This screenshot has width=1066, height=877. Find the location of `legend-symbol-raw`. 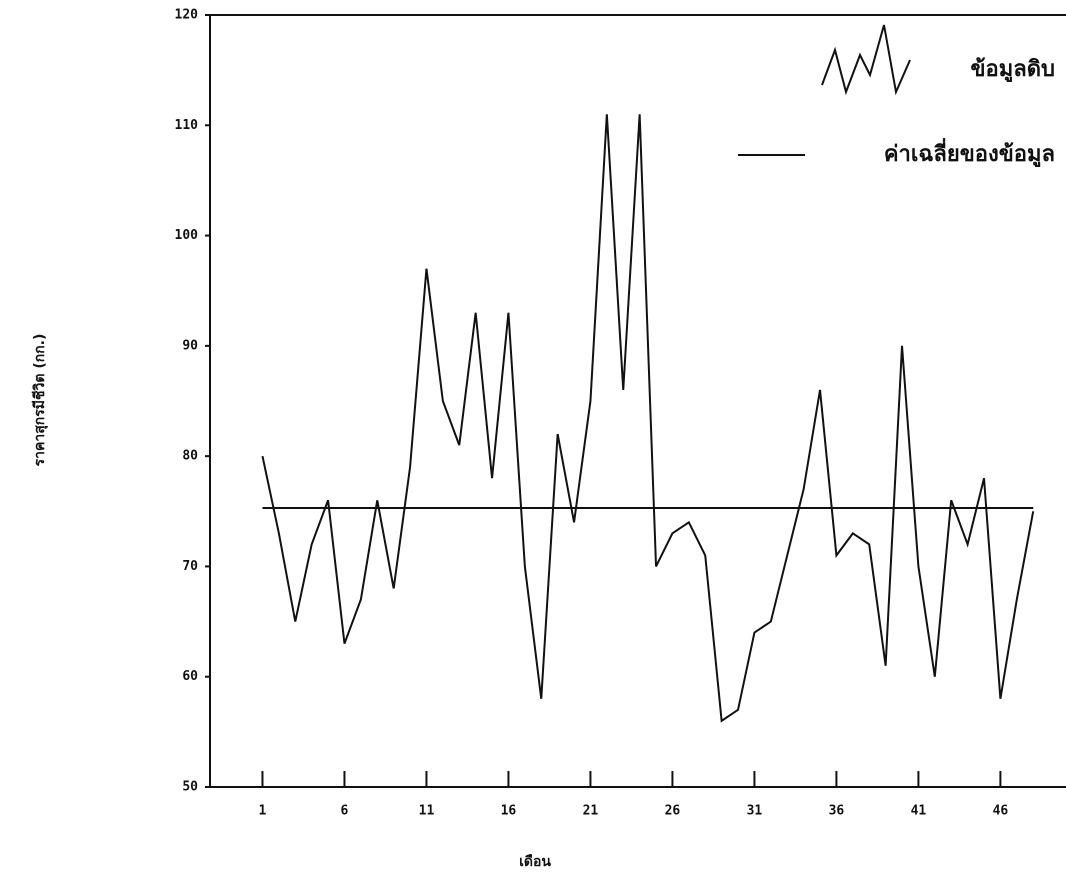

legend-symbol-raw is located at coordinates (866, 60).